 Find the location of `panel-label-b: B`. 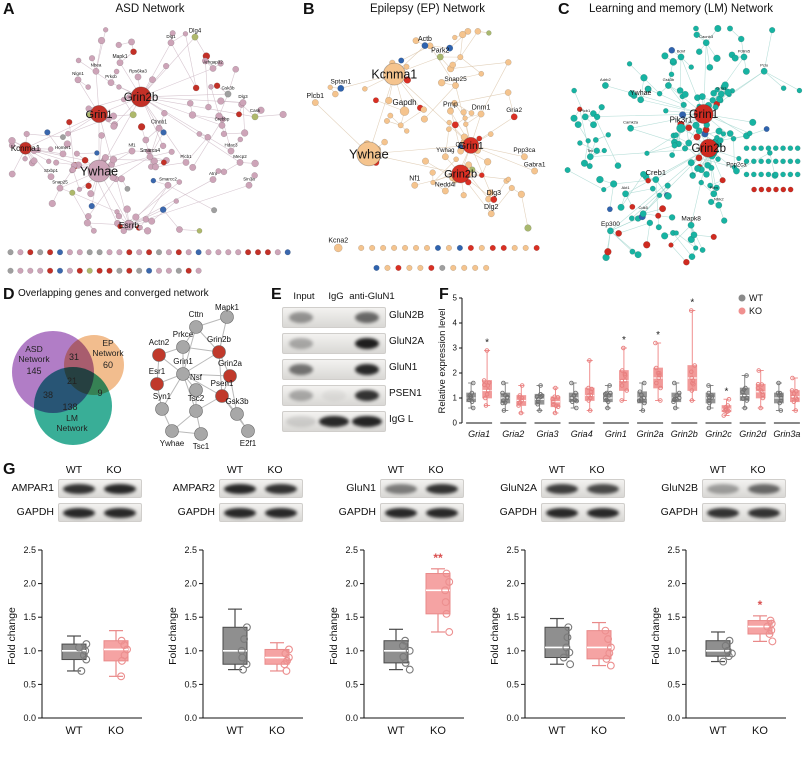

panel-label-b: B is located at coordinates (309, 9).